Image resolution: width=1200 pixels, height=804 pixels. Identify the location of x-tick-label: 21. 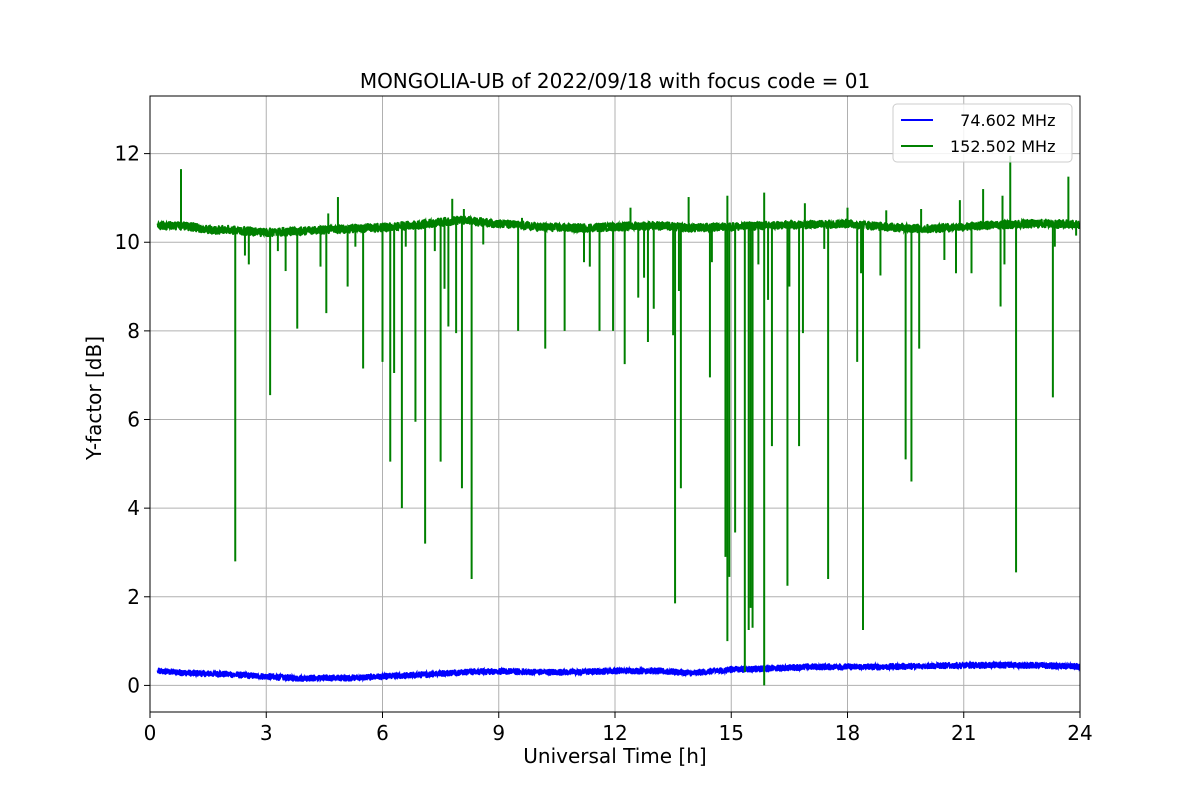
(963, 733).